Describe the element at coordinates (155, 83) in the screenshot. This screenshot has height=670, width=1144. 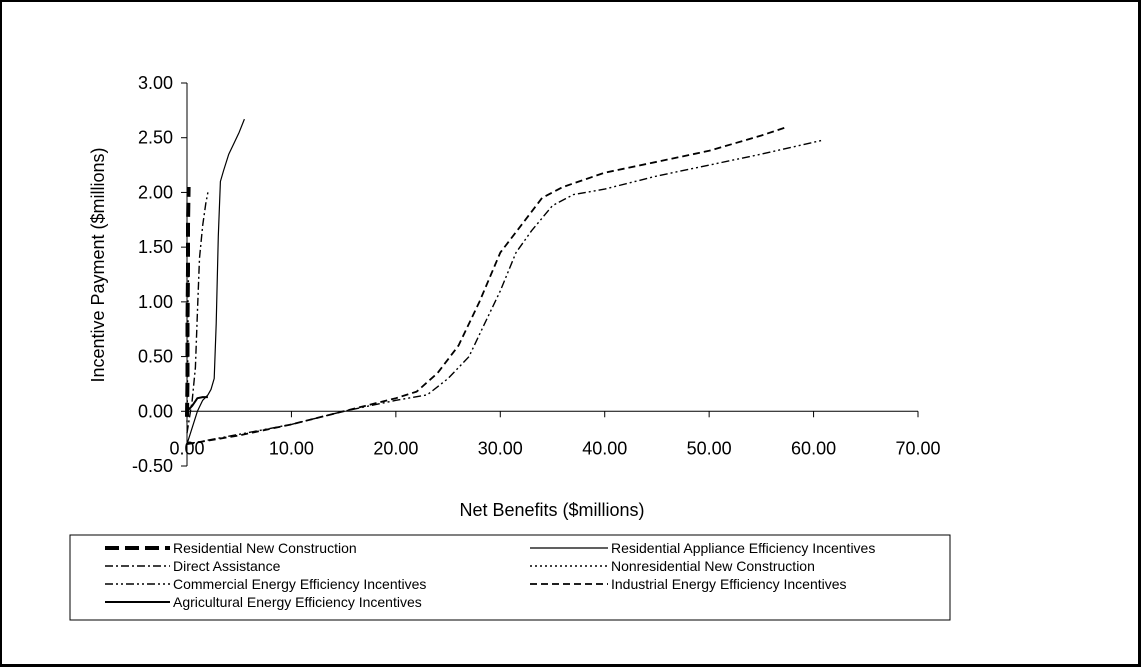
I see `y-tick-label: 3.00` at that location.